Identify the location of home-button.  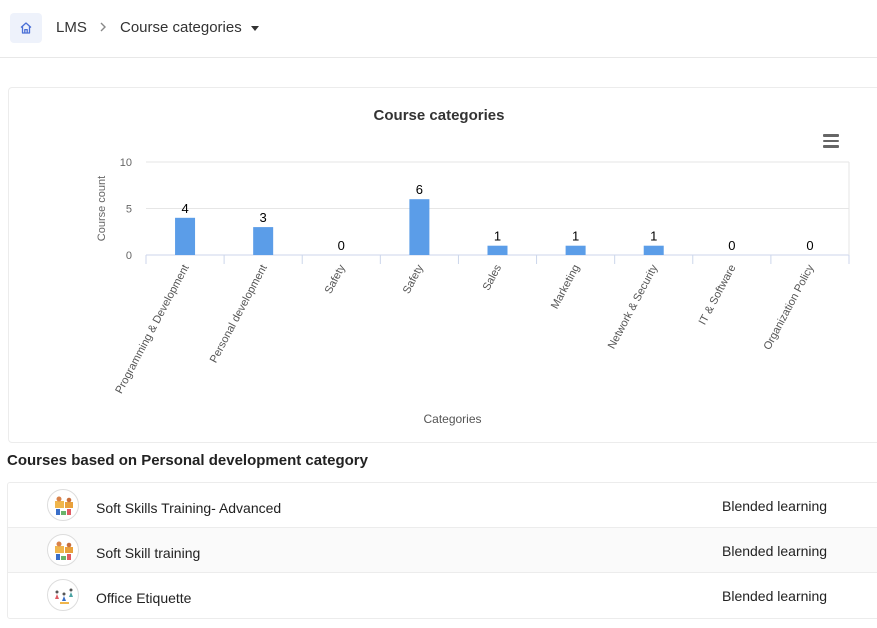
(26, 28).